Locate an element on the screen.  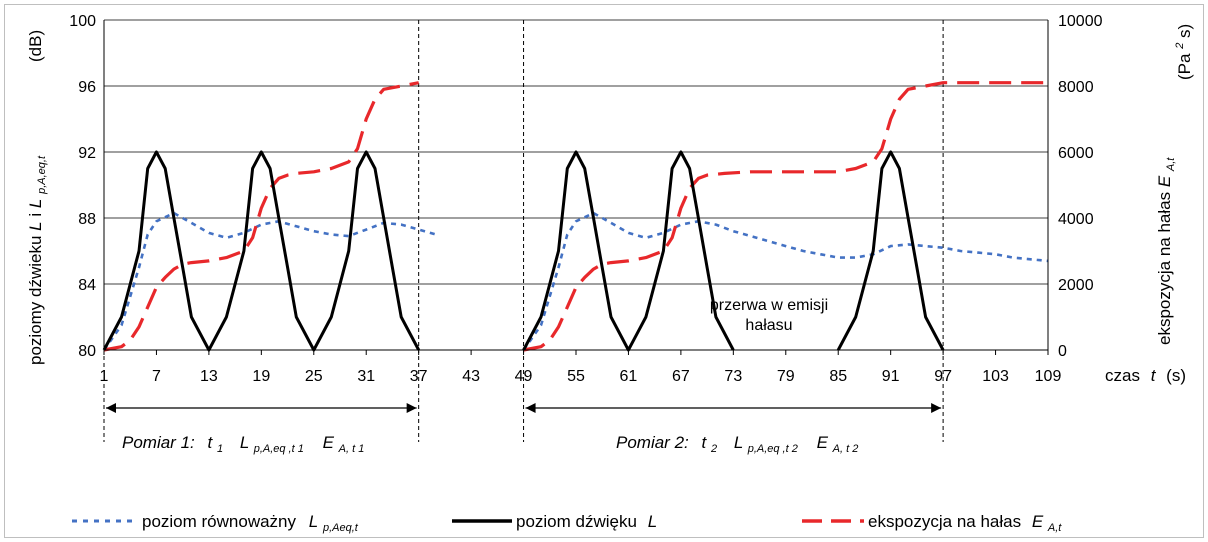
y-right-tick-8000: 8000 is located at coordinates (1076, 87).